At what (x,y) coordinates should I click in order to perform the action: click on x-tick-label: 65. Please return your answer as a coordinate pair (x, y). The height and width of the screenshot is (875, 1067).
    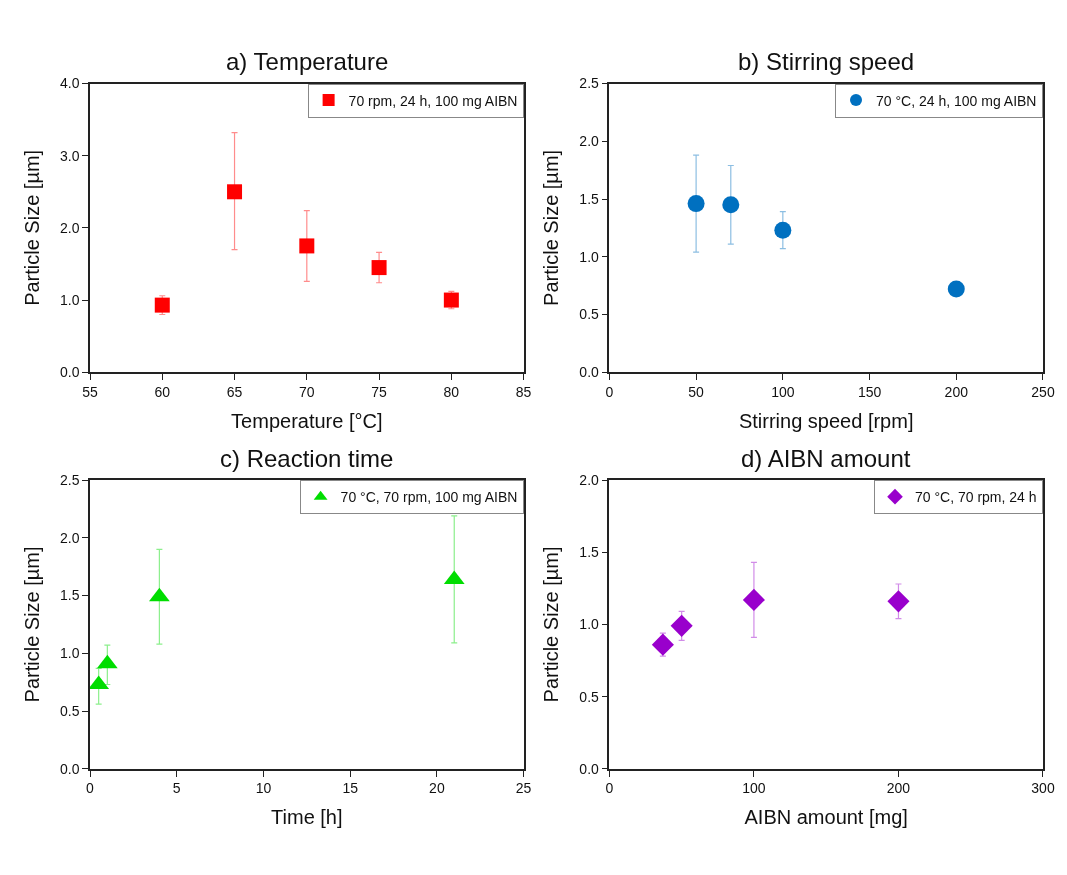
    Looking at the image, I should click on (234, 391).